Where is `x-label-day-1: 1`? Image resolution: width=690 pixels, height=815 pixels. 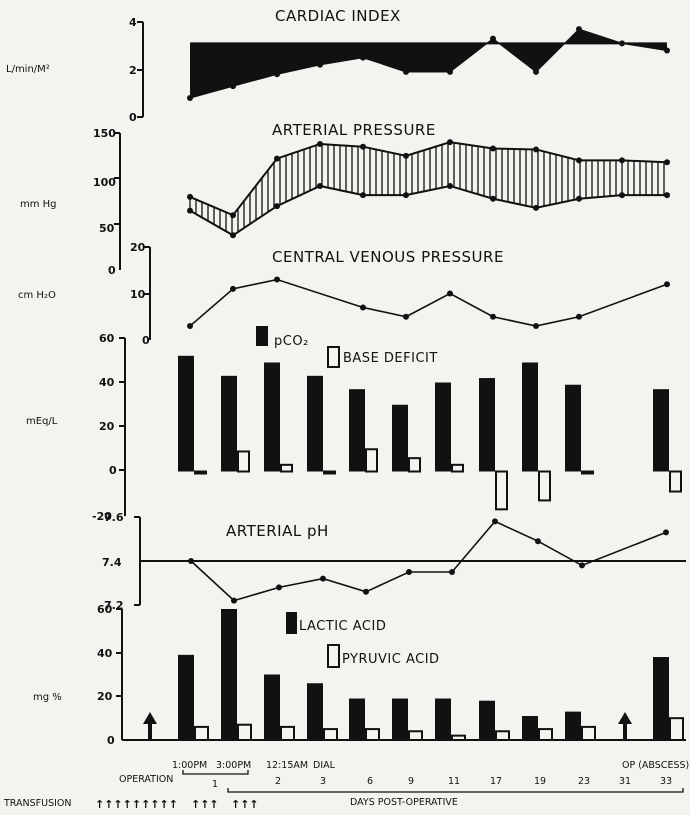 x-label-day-1: 1 is located at coordinates (215, 784).